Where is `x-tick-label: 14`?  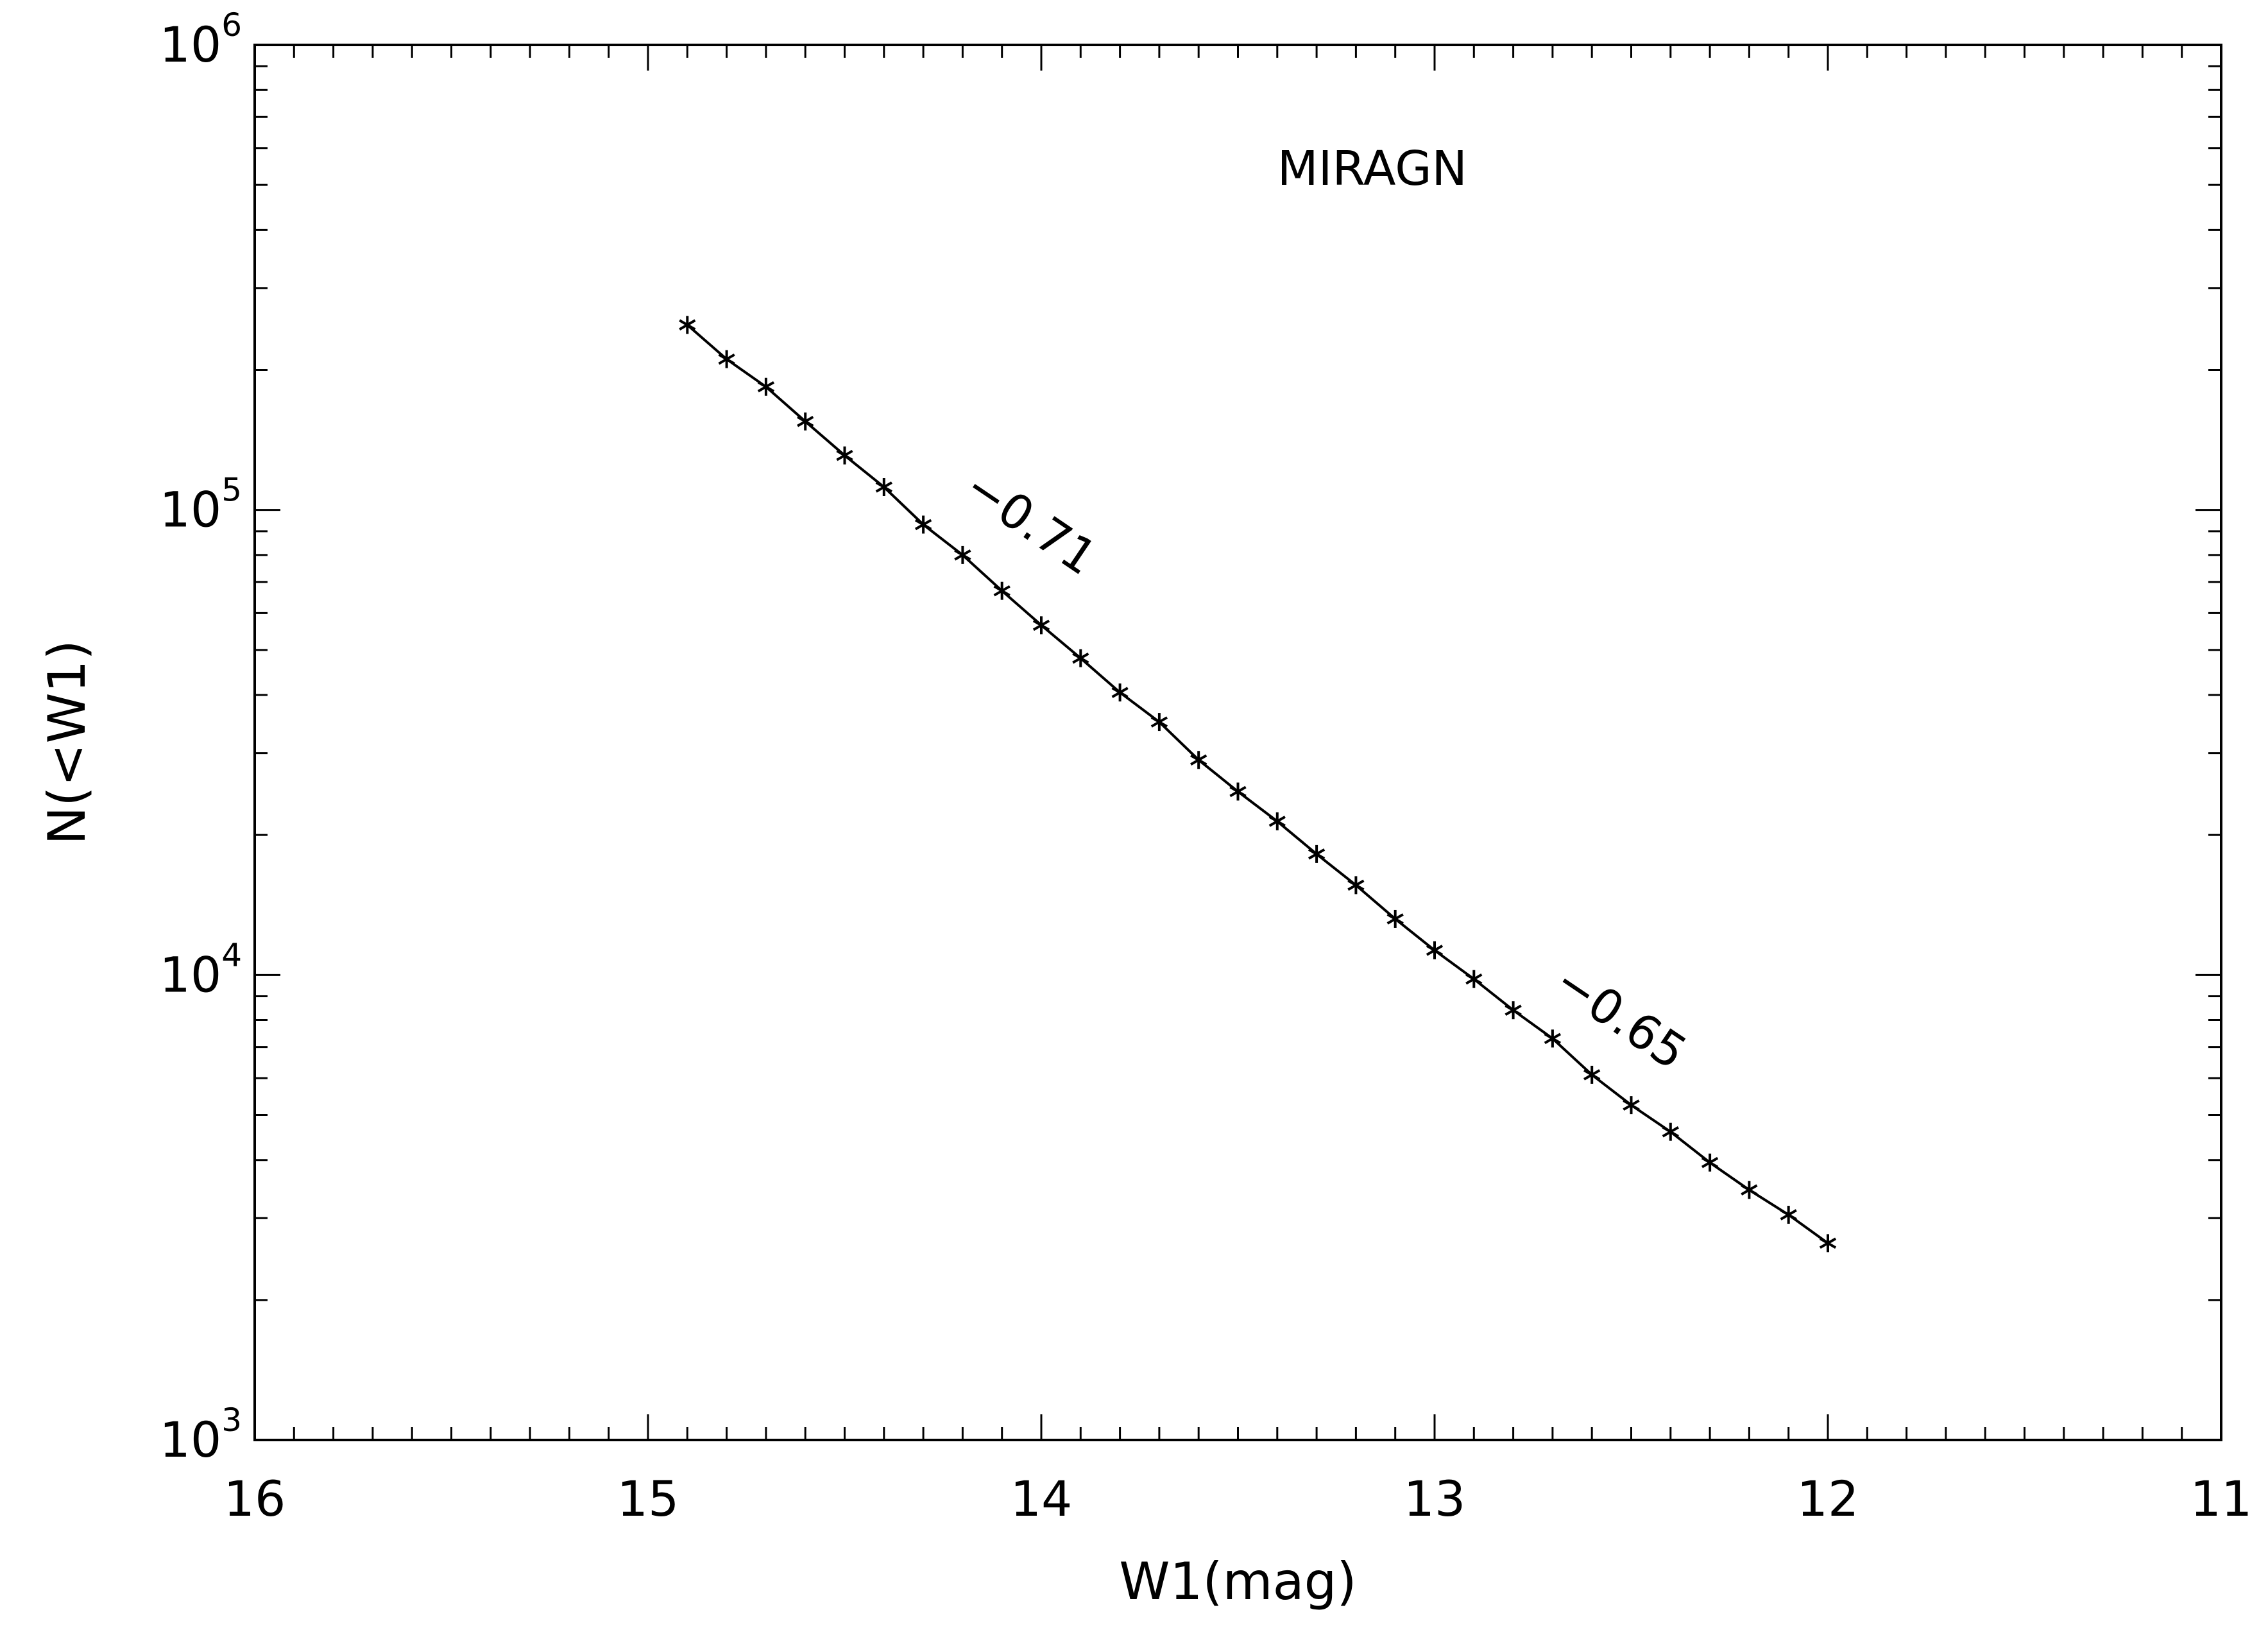 x-tick-label: 14 is located at coordinates (1041, 1499).